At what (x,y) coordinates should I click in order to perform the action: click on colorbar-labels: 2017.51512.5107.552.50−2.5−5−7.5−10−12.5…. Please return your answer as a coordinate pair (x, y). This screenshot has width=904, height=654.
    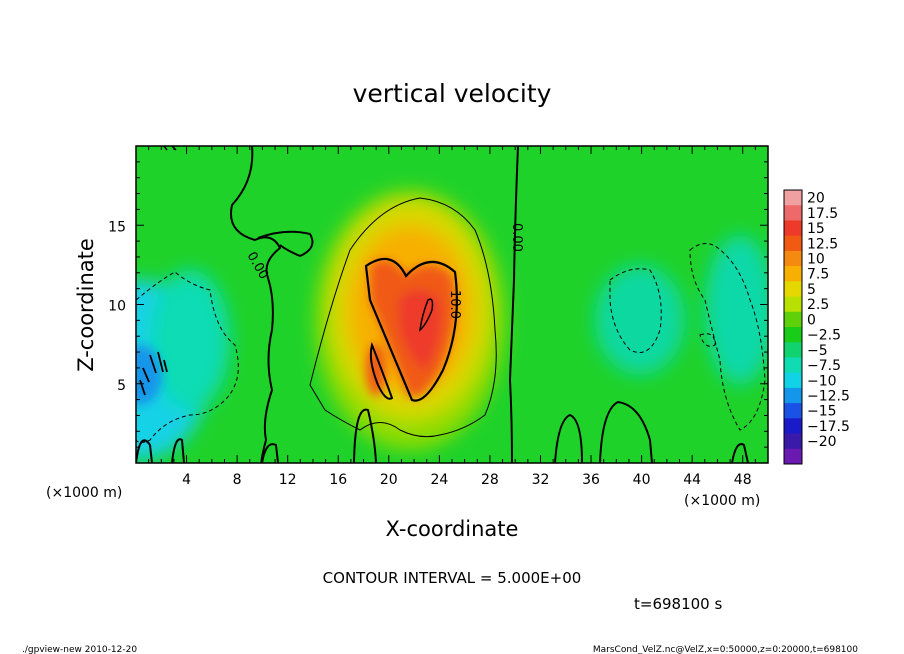
    Looking at the image, I should click on (828, 321).